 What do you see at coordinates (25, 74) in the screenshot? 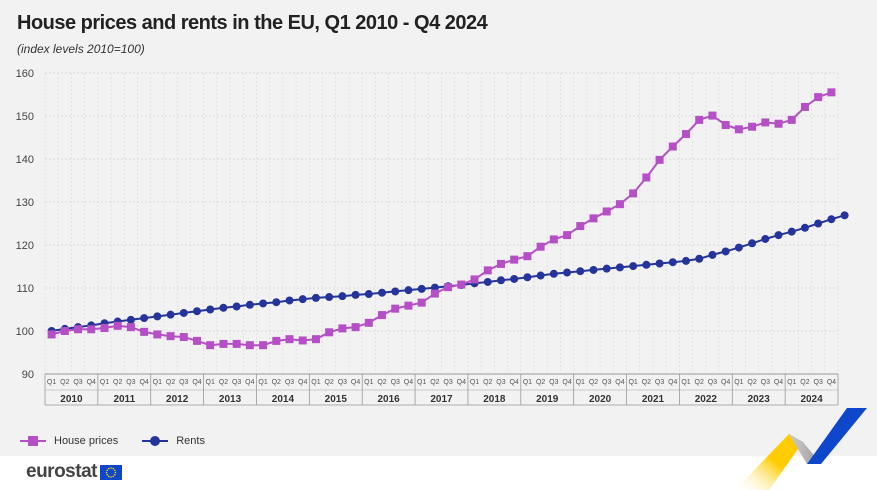
I see `y-tick-label: 160` at bounding box center [25, 74].